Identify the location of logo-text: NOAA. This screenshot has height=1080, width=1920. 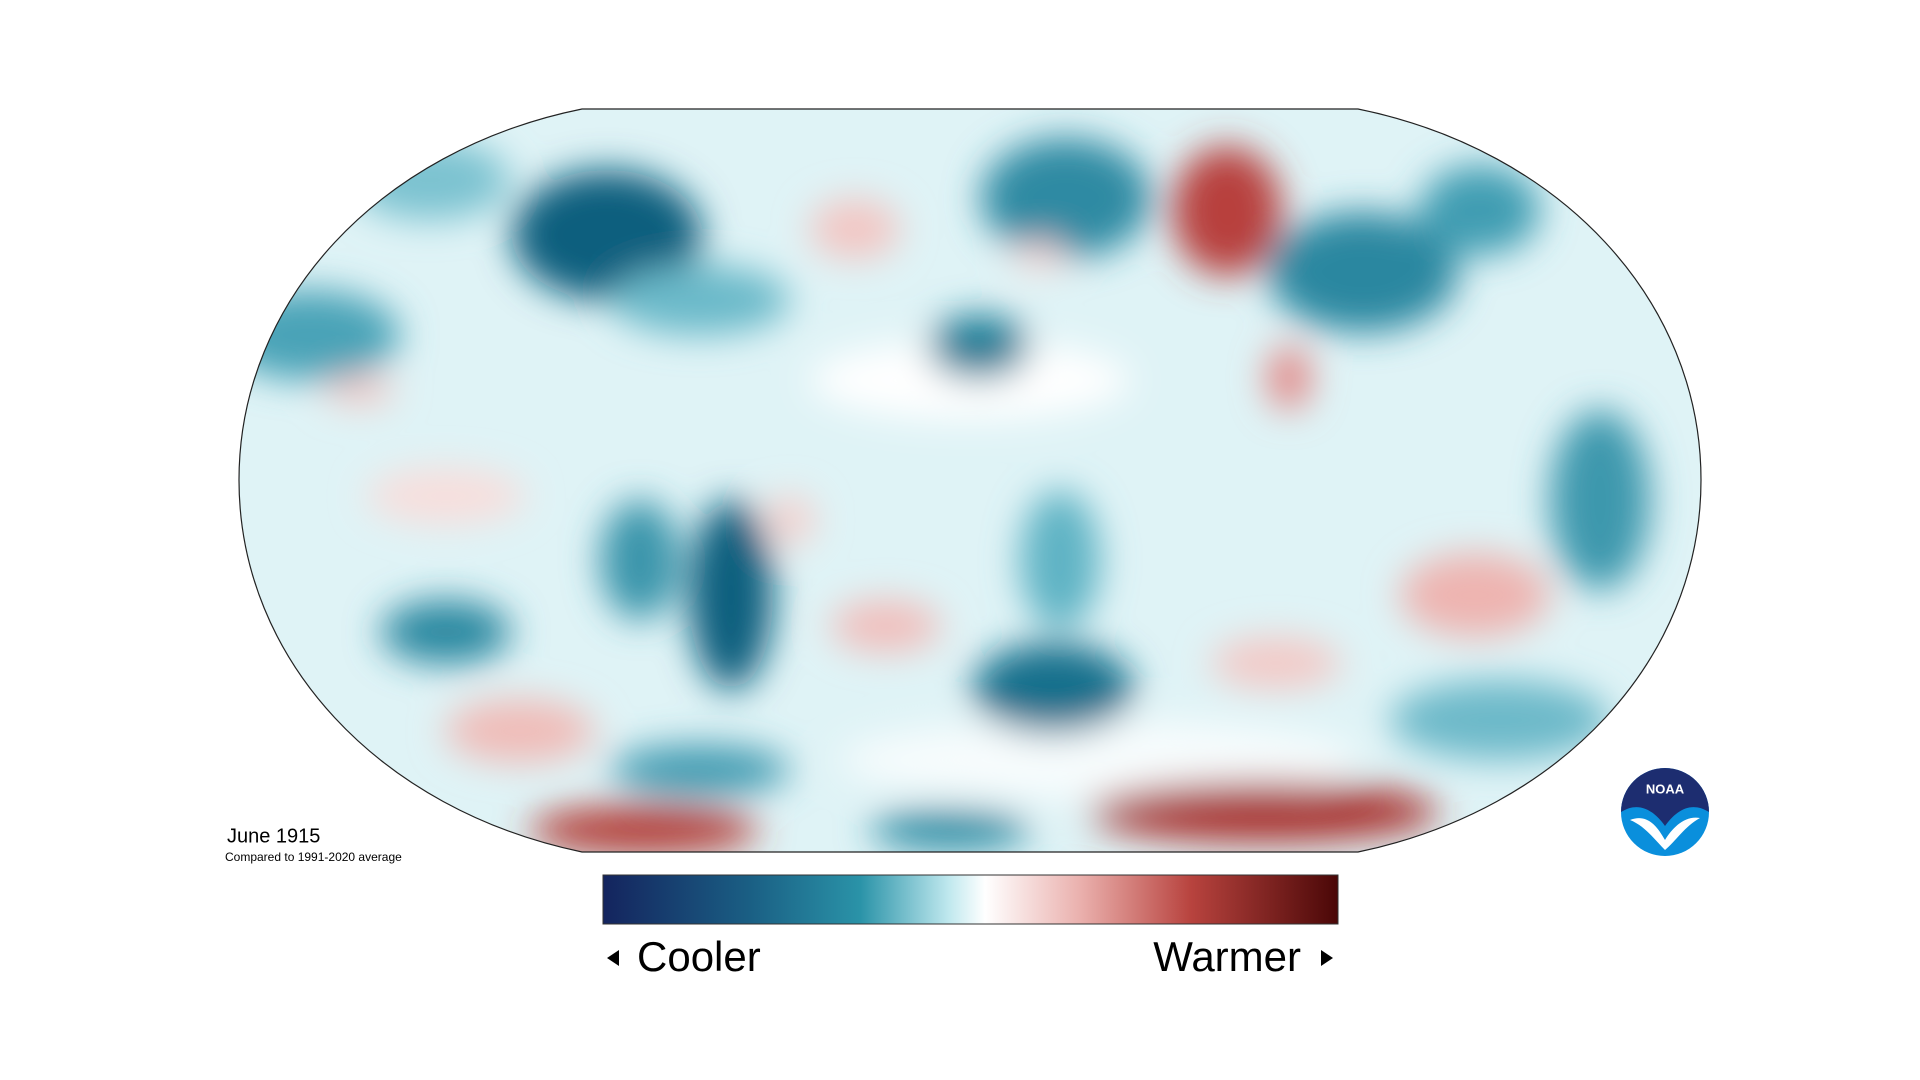
(1665, 788).